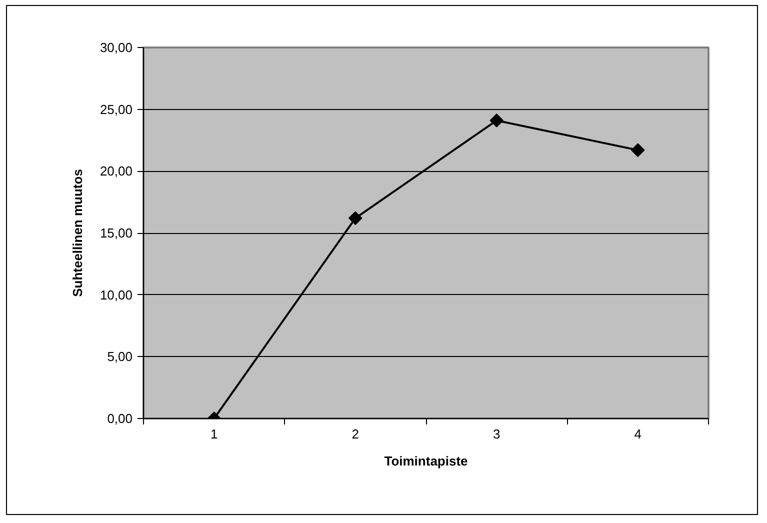  Describe the element at coordinates (116, 171) in the screenshot. I see `y-tick-label: 20,00` at that location.